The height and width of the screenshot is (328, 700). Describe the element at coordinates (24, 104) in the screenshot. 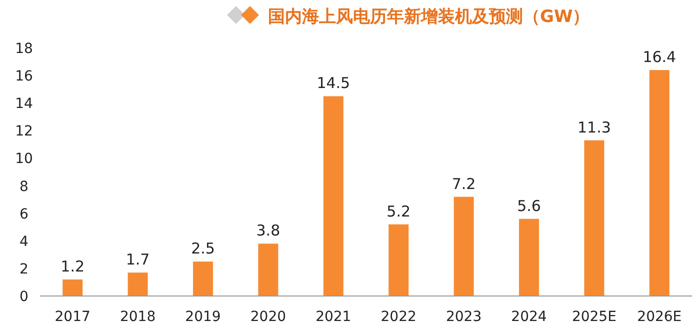

I see `y-tick-label: 14` at that location.